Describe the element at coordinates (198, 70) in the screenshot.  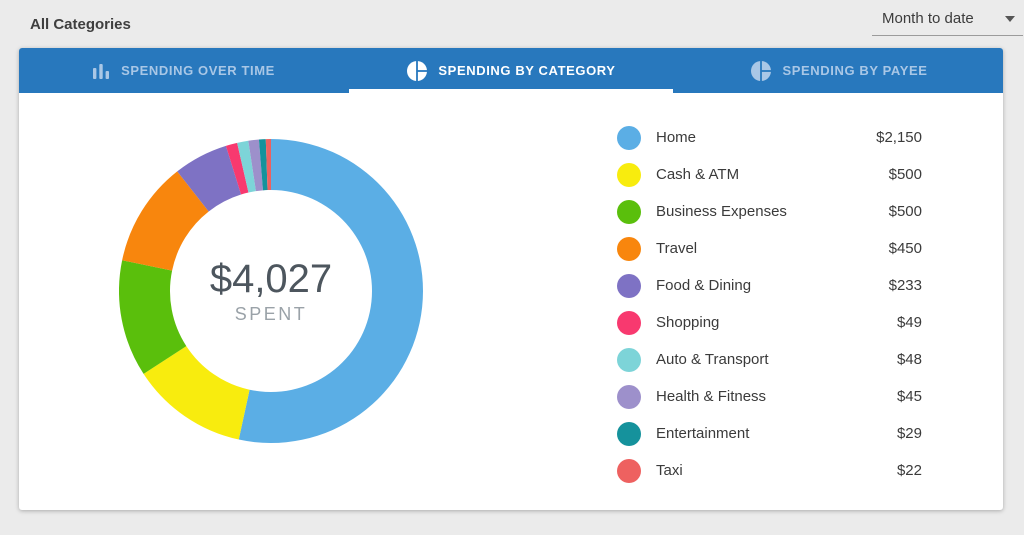
I see `tab-label: SPENDING OVER TIME` at that location.